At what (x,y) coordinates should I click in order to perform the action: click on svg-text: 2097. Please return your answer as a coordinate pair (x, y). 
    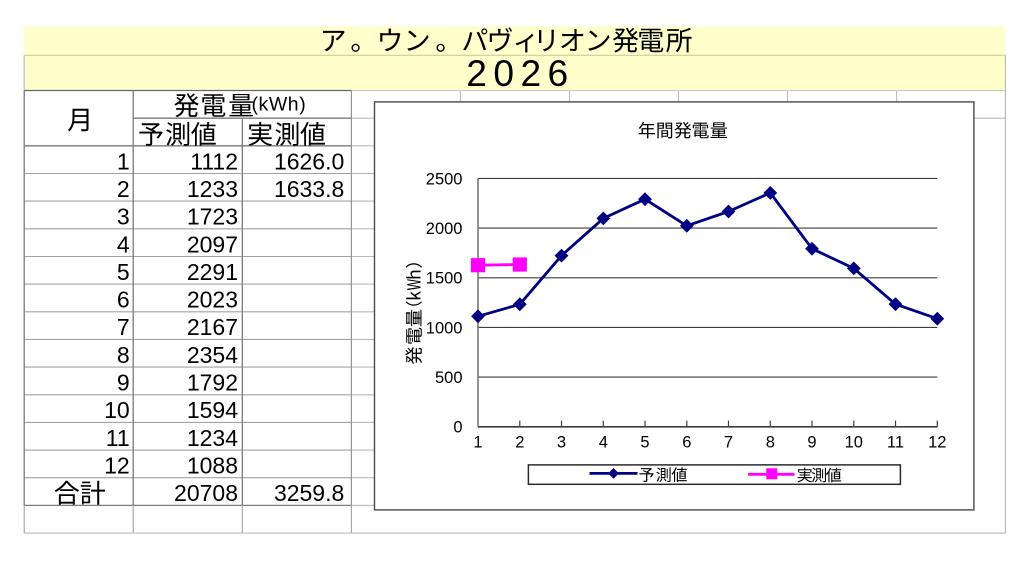
    Looking at the image, I should click on (212, 244).